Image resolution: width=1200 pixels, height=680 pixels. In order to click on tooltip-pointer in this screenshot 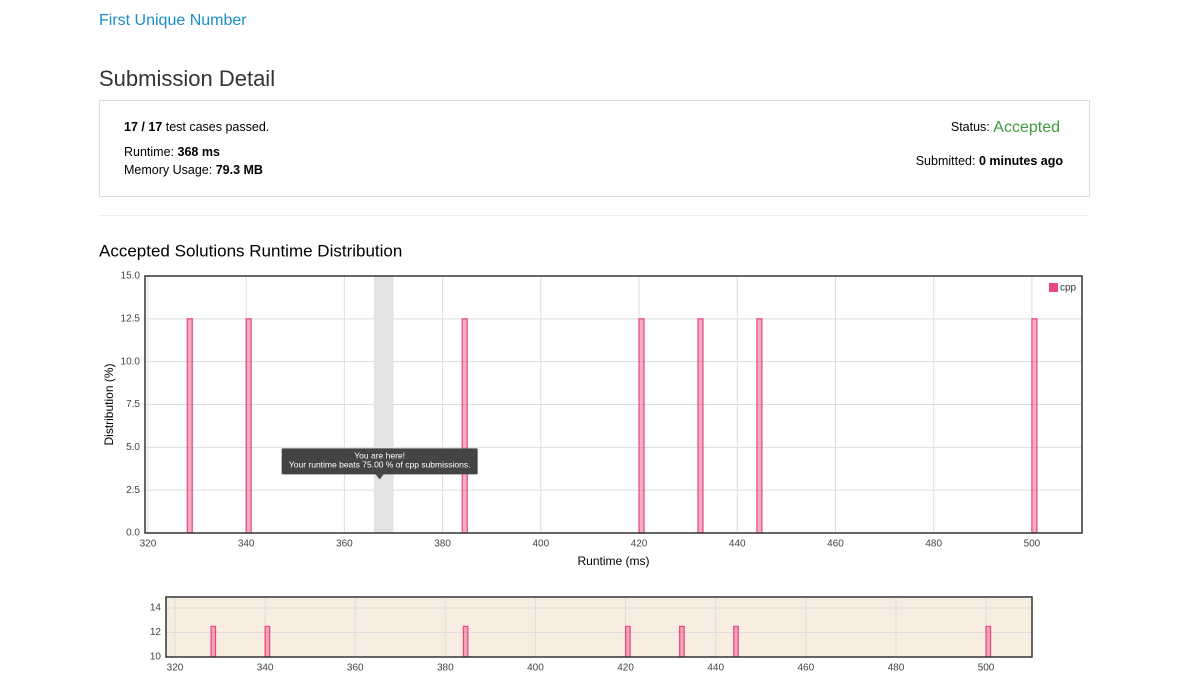, I will do `click(379, 477)`.